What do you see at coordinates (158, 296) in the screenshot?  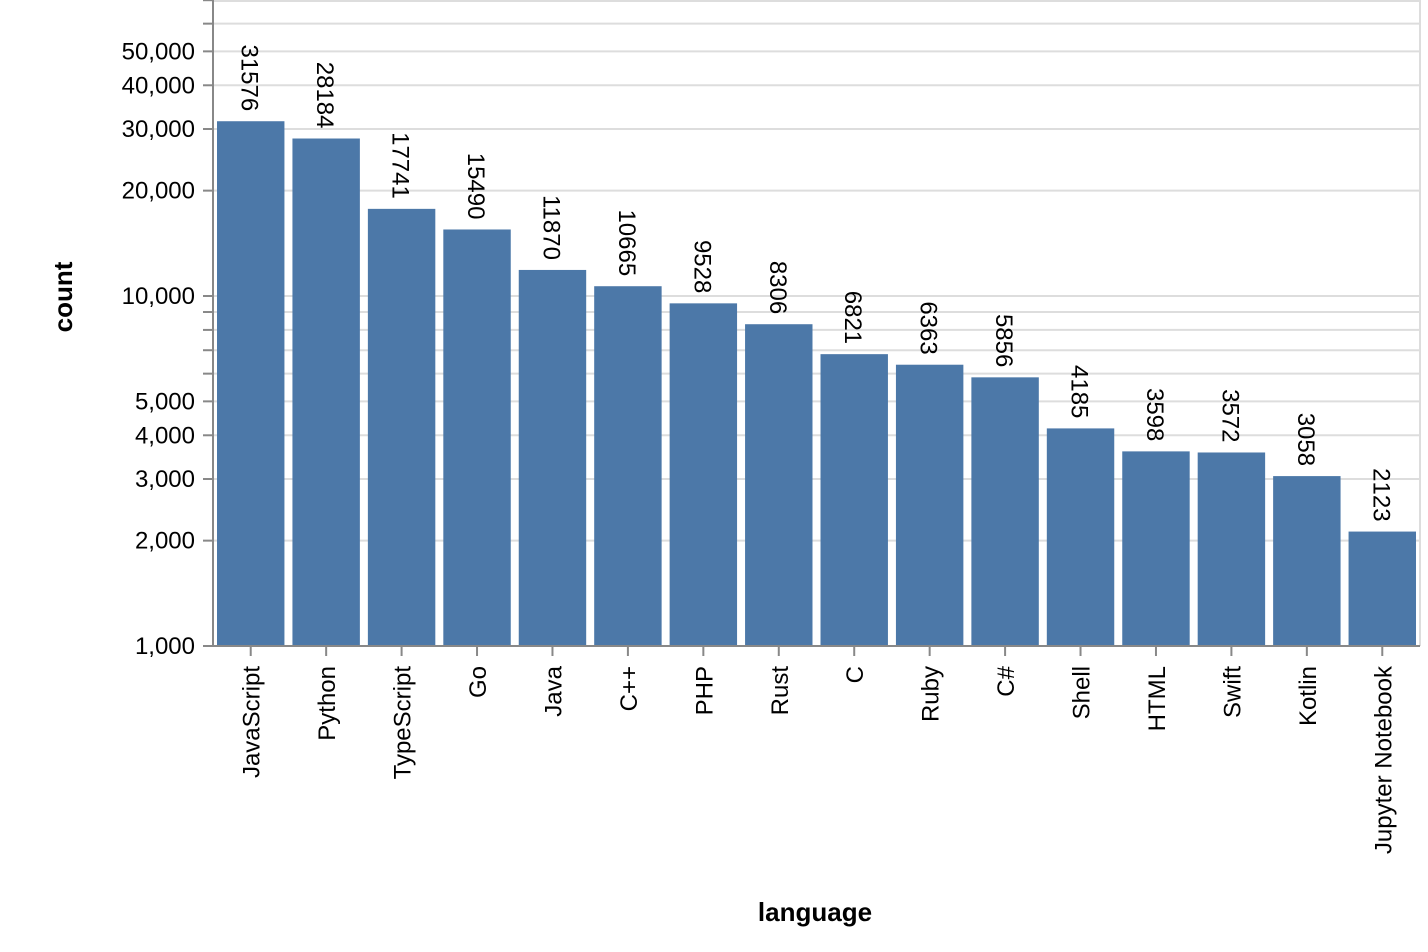 I see `y-tick-label: 10,000` at bounding box center [158, 296].